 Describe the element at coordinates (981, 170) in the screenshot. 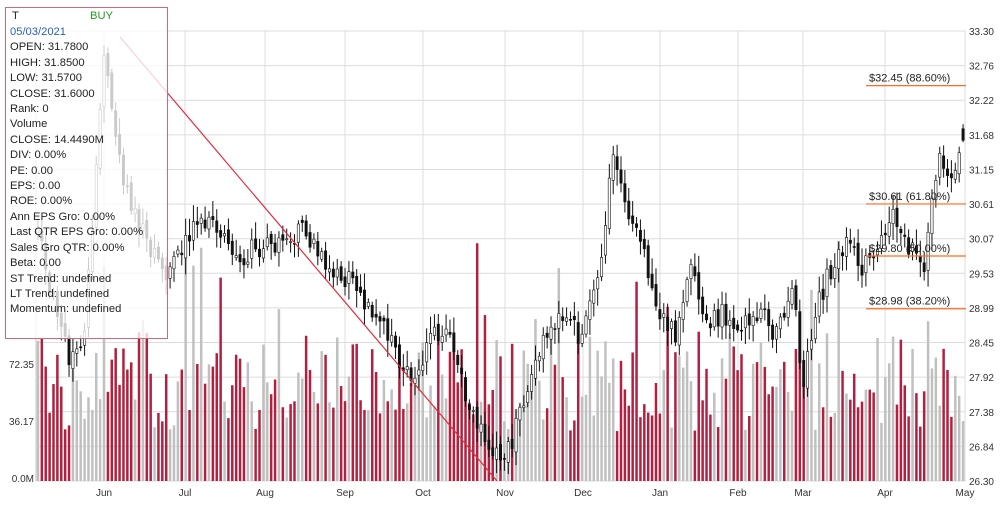

I see `price-tick-label: 31.15` at that location.